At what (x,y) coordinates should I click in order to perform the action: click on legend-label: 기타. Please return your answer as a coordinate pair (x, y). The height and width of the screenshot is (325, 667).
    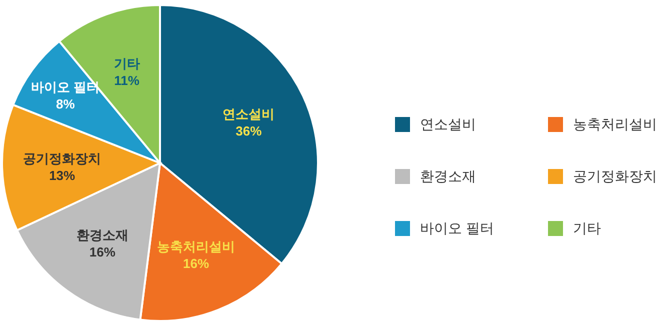
    Looking at the image, I should click on (587, 228).